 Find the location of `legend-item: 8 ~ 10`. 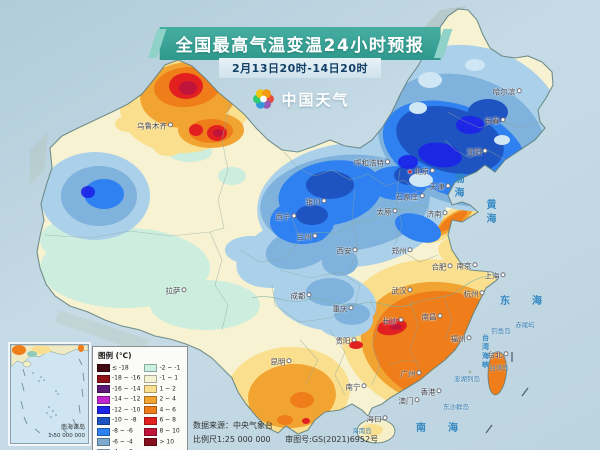

legend-item: 8 ~ 10 is located at coordinates (163, 431).